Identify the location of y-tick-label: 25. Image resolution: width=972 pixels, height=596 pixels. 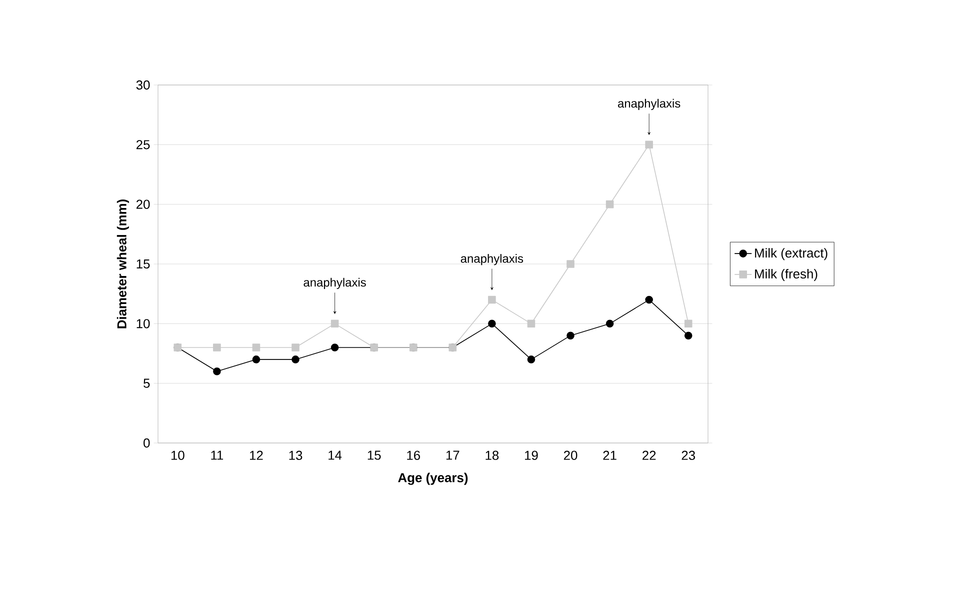
(143, 145).